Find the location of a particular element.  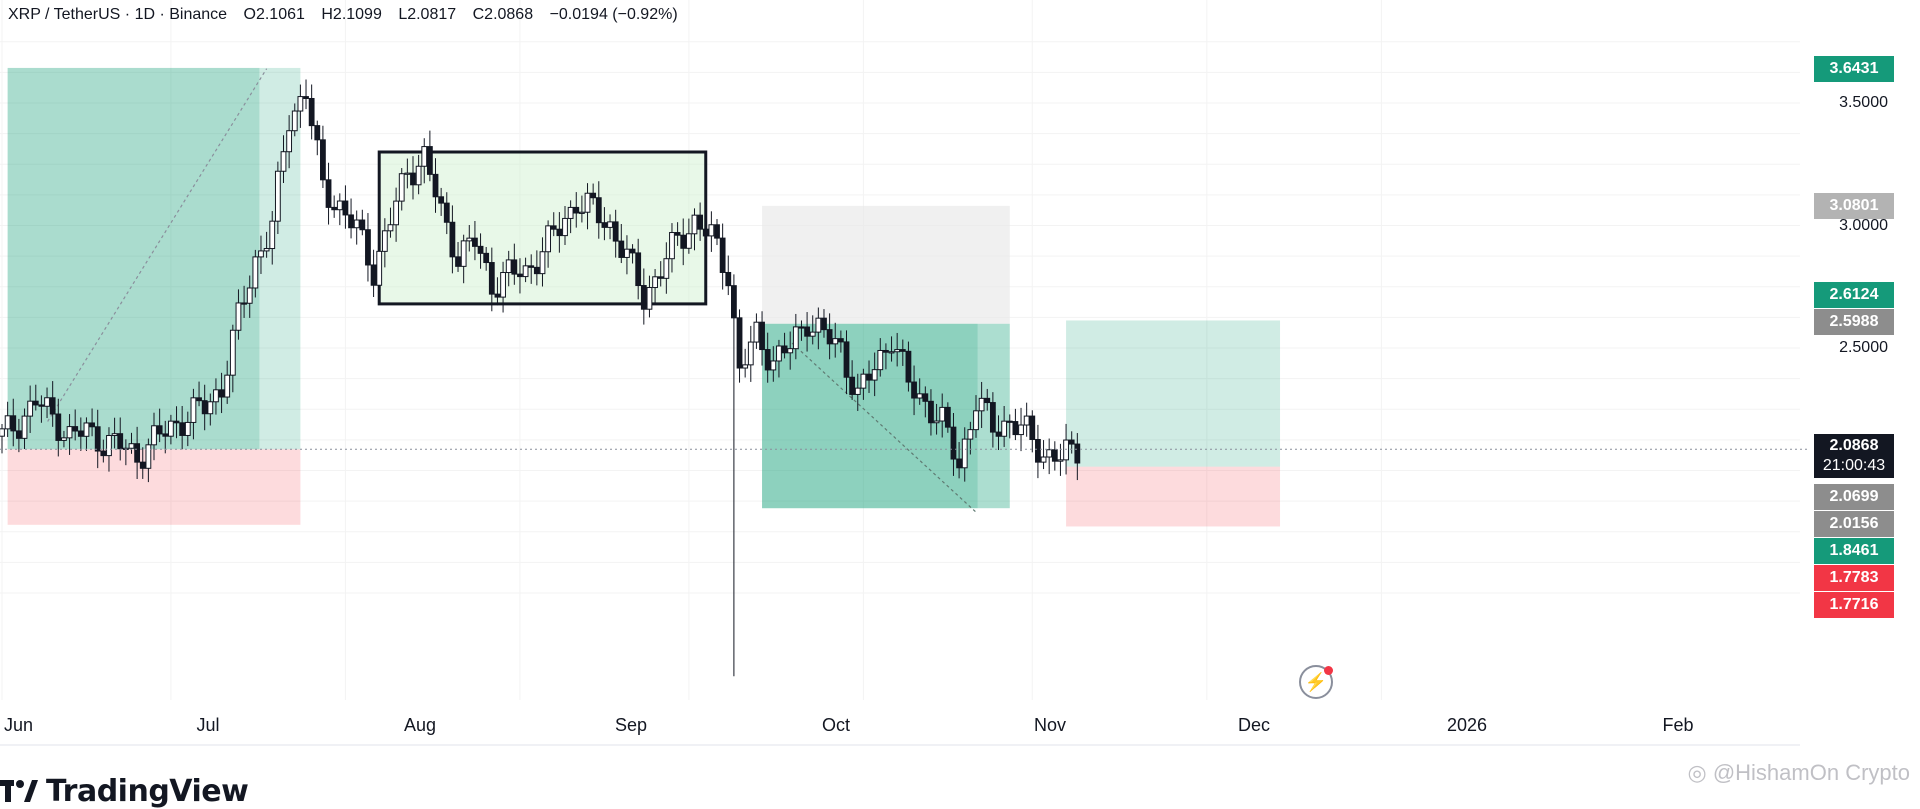

price-badge: 2.0156 is located at coordinates (1854, 524).